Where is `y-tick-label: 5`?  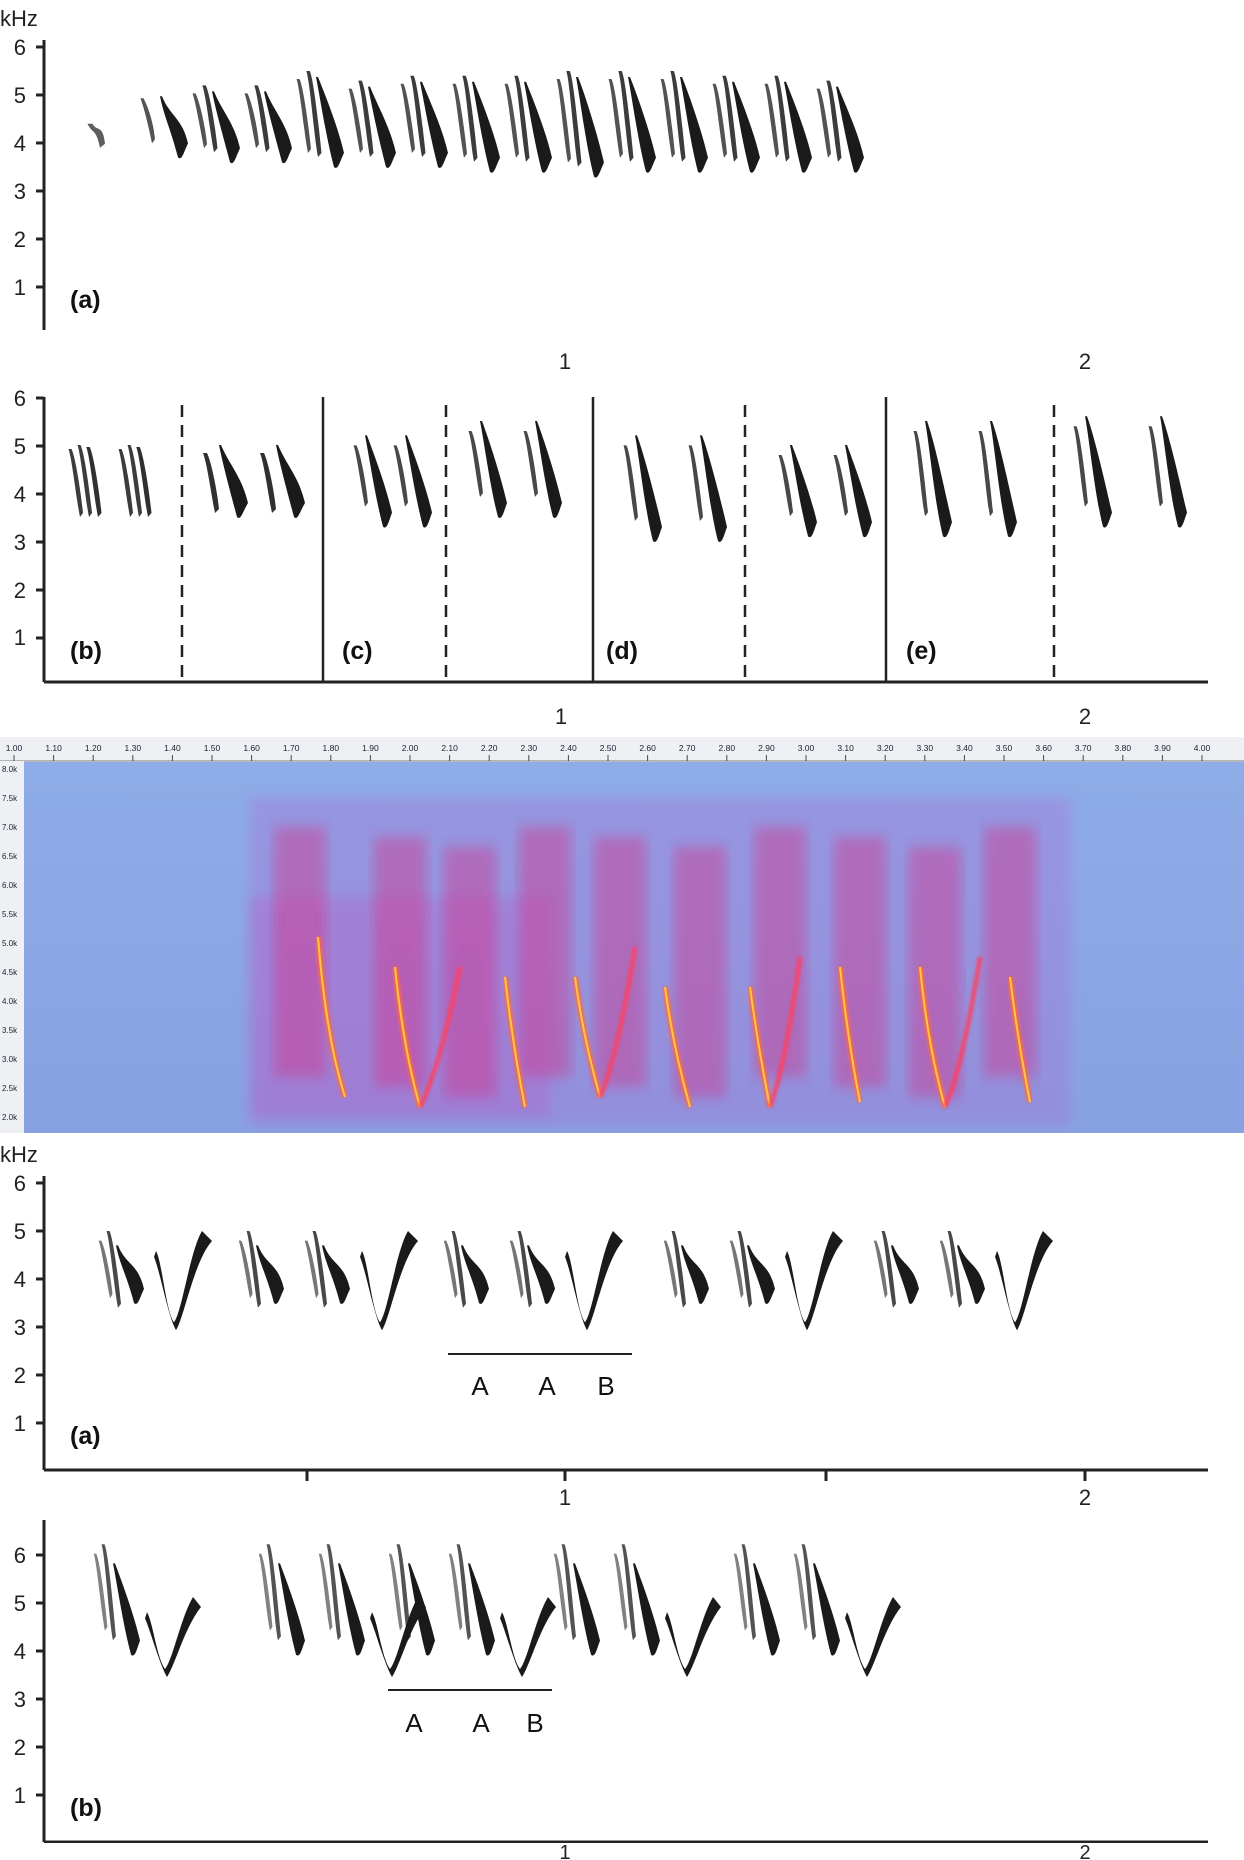 y-tick-label: 5 is located at coordinates (20, 446).